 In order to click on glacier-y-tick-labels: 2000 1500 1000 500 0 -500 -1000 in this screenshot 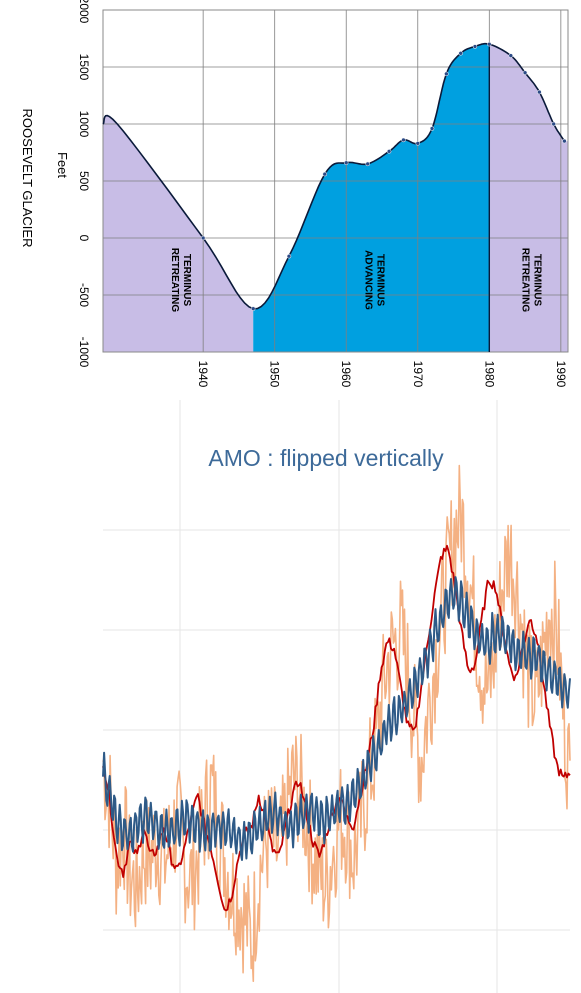, I will do `click(84, 184)`.